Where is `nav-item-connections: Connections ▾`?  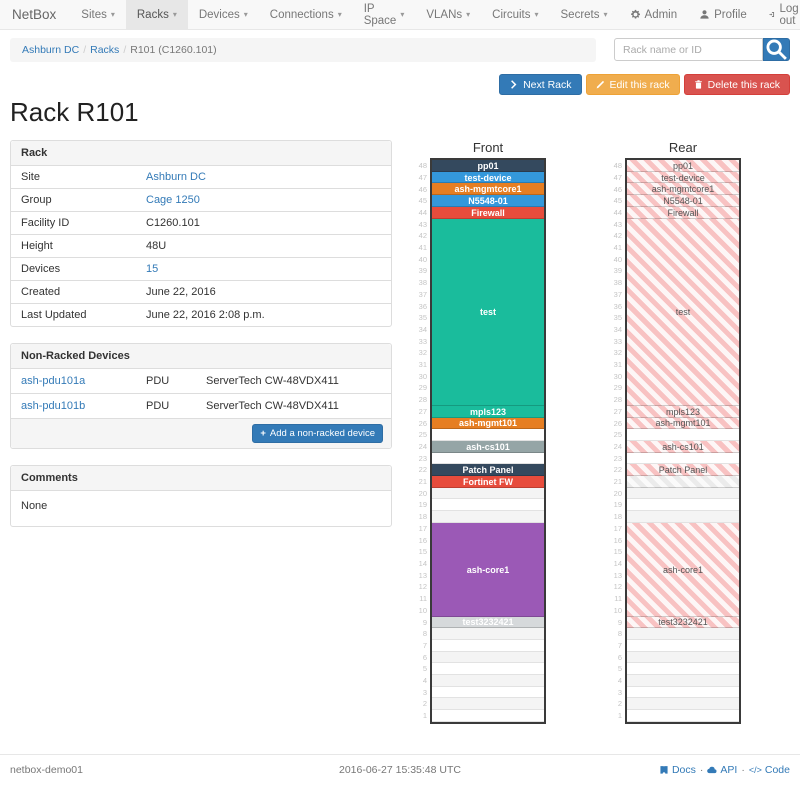 nav-item-connections: Connections ▾ is located at coordinates (306, 14).